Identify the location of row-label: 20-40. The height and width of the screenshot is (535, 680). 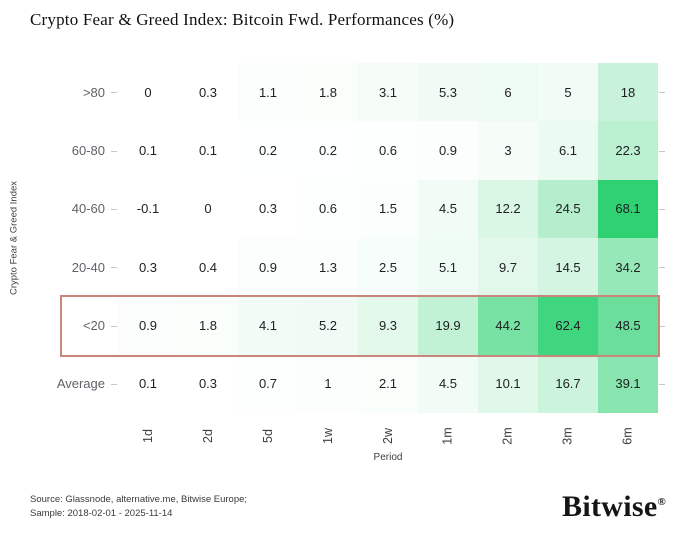
(88, 267).